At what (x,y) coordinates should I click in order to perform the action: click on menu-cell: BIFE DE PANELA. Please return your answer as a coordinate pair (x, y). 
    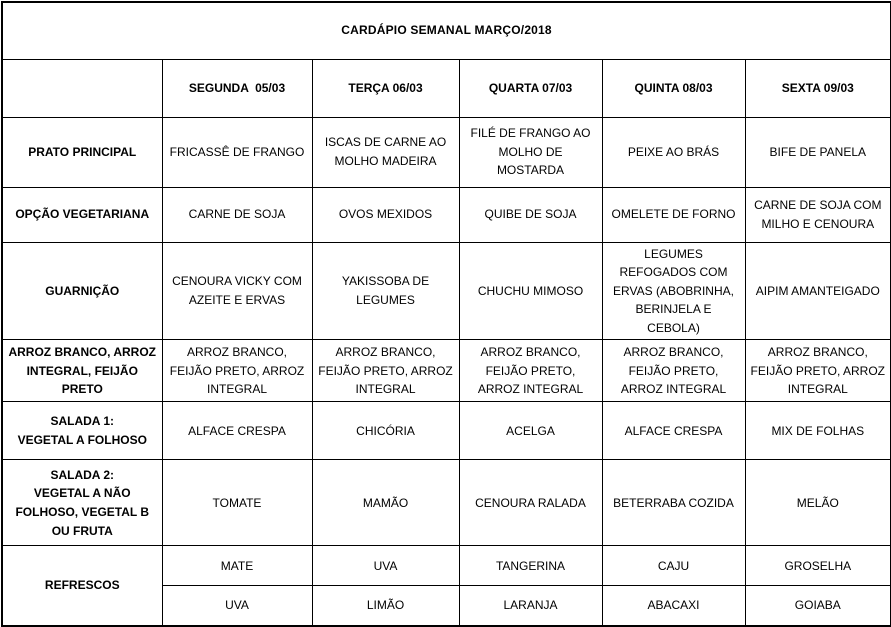
    Looking at the image, I should click on (817, 152).